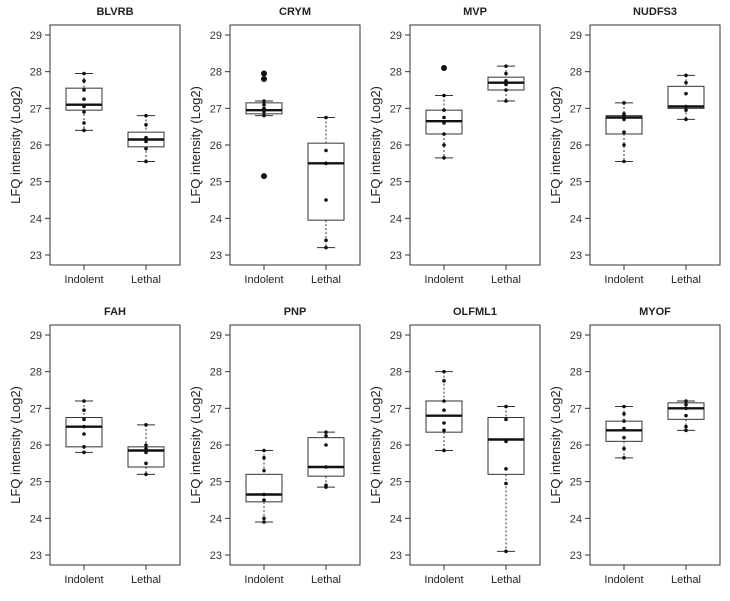 The width and height of the screenshot is (730, 601). What do you see at coordinates (475, 312) in the screenshot?
I see `panel-title: OLFML1` at bounding box center [475, 312].